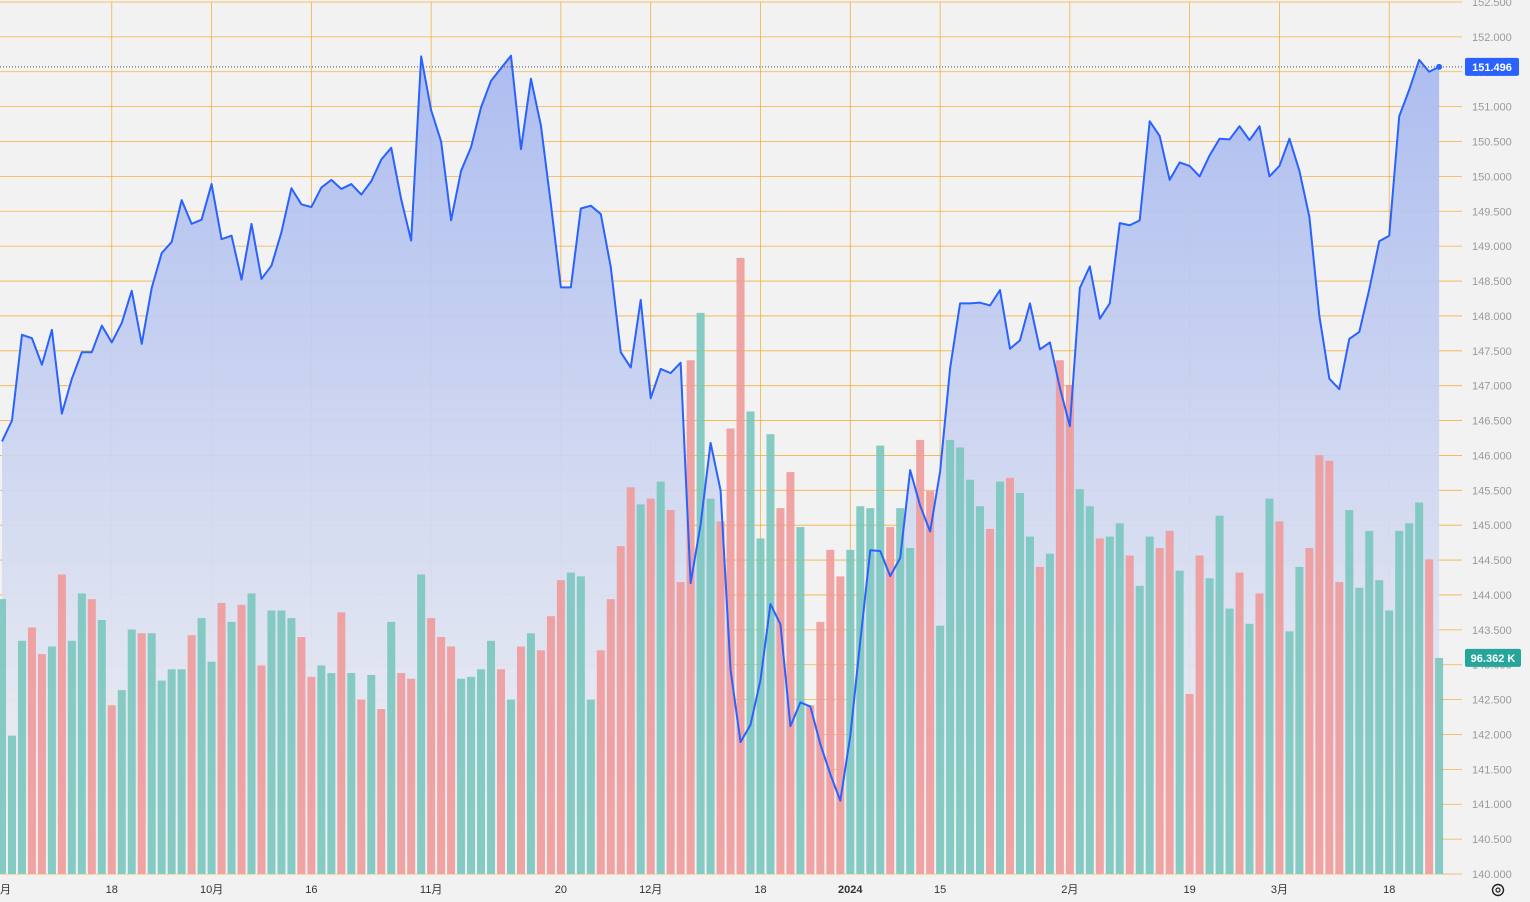 This screenshot has width=1530, height=902. I want to click on time-tick-label: 10月, so click(211, 890).